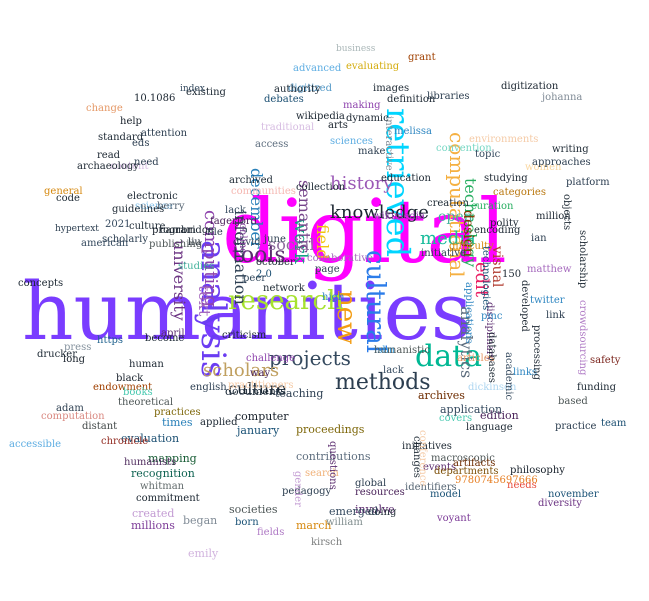 This screenshot has width=649, height=601. Describe the element at coordinates (57, 354) in the screenshot. I see `cloud-word: drucker` at that location.